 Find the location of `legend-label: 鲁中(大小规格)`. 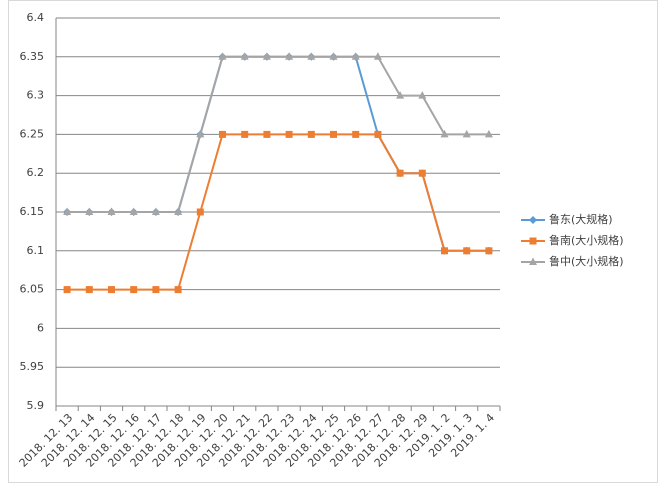

legend-label: 鲁中(大小规格) is located at coordinates (586, 261).